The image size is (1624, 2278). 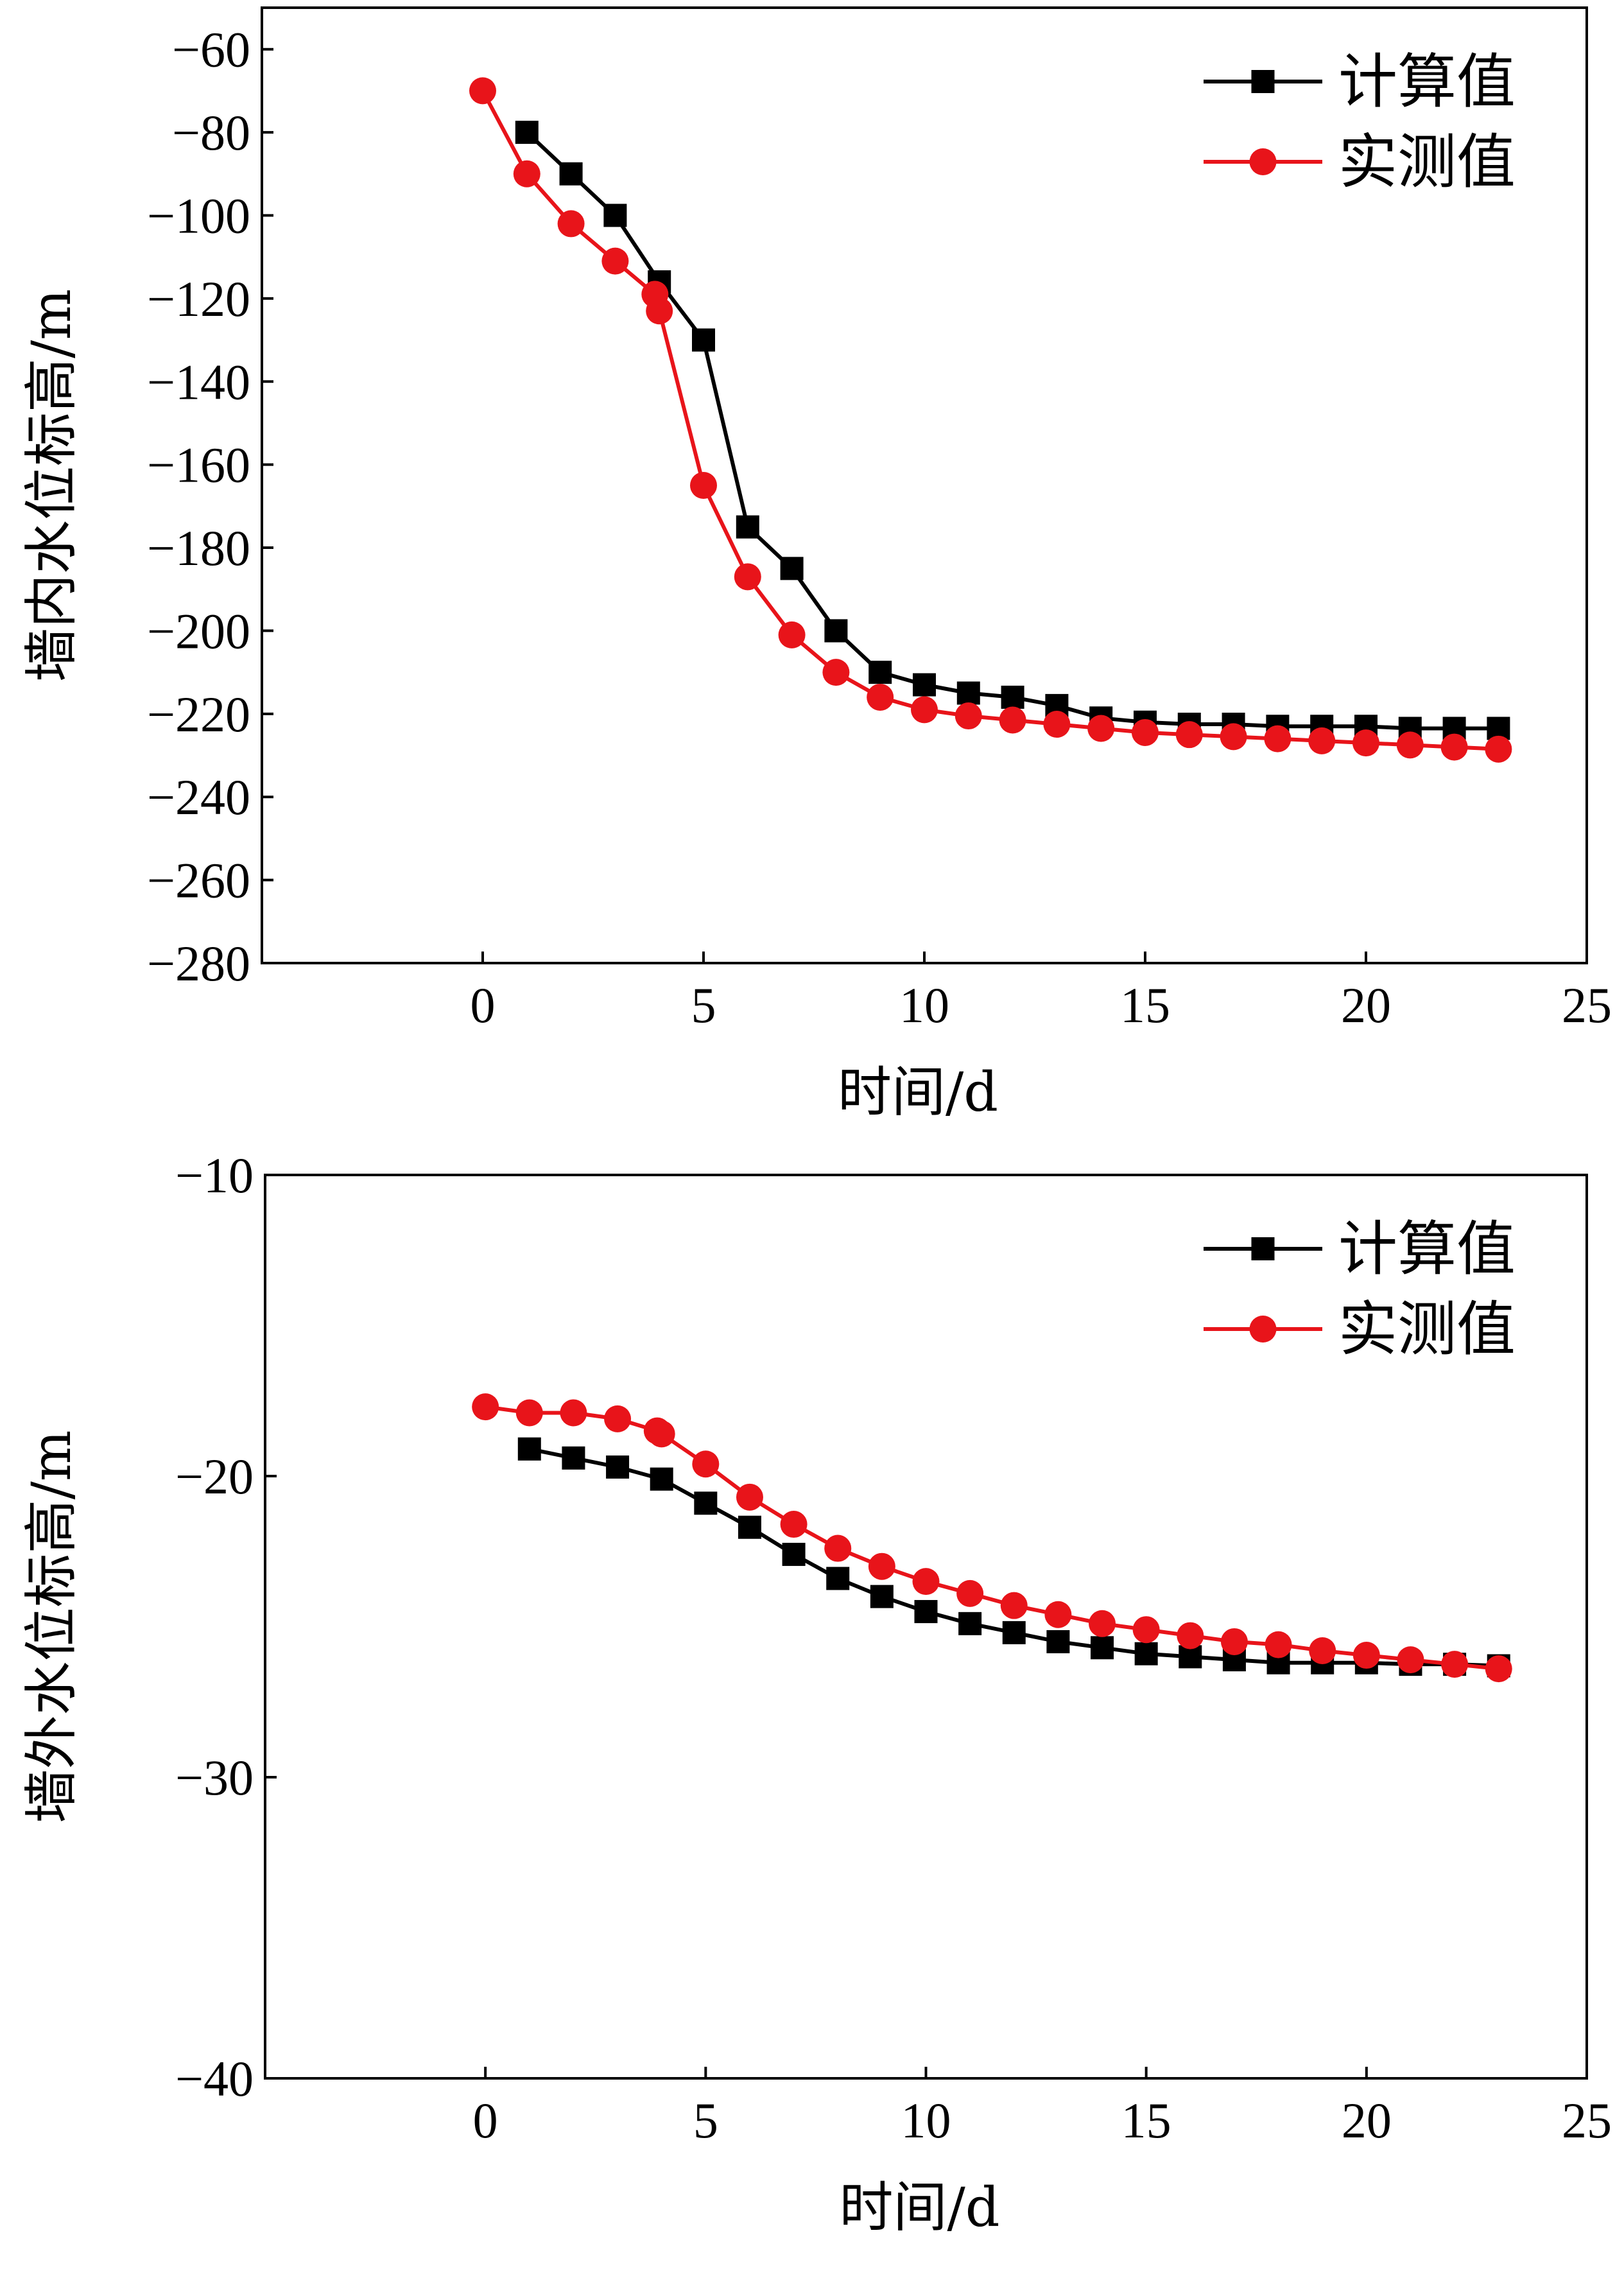 I want to click on x-tick-label: 20, so click(x=1366, y=1005).